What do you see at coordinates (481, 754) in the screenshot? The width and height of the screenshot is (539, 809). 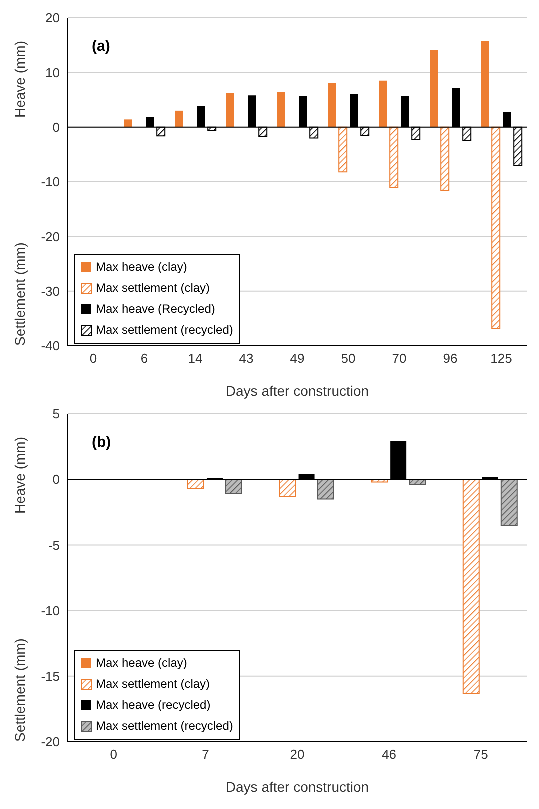 I see `x-tick-label: 75` at bounding box center [481, 754].